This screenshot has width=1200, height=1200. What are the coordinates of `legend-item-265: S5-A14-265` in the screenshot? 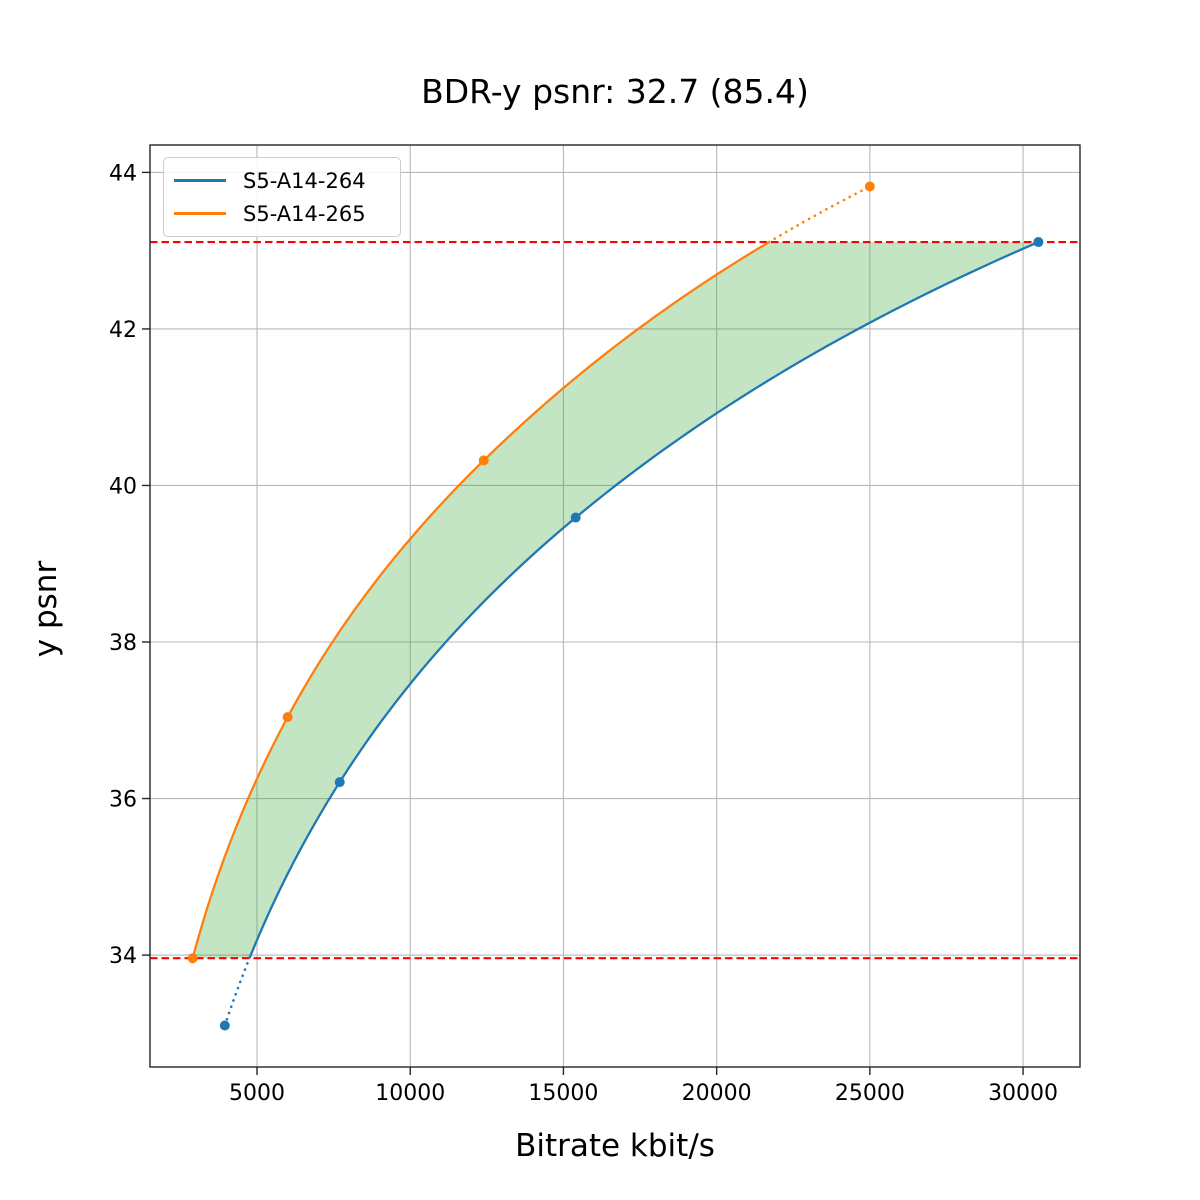 It's located at (287, 213).